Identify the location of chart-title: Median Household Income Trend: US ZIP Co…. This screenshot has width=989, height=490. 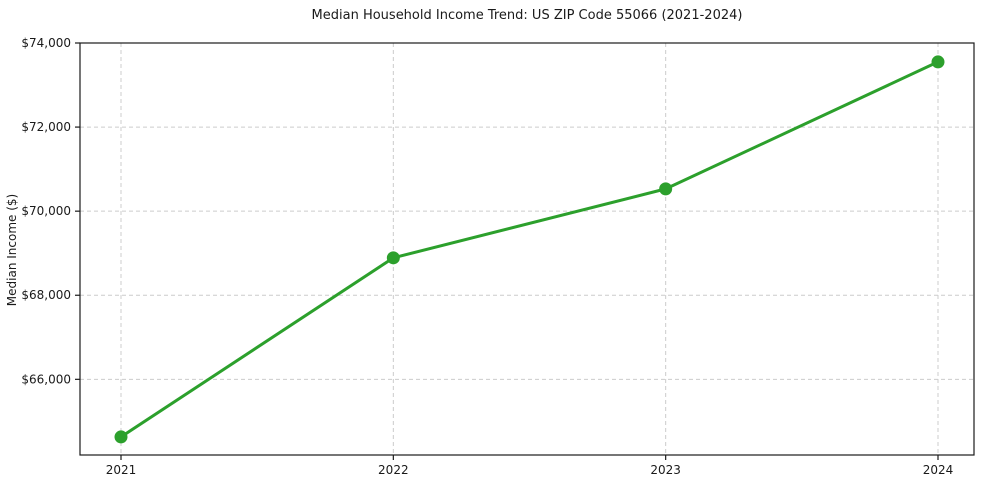
(527, 15).